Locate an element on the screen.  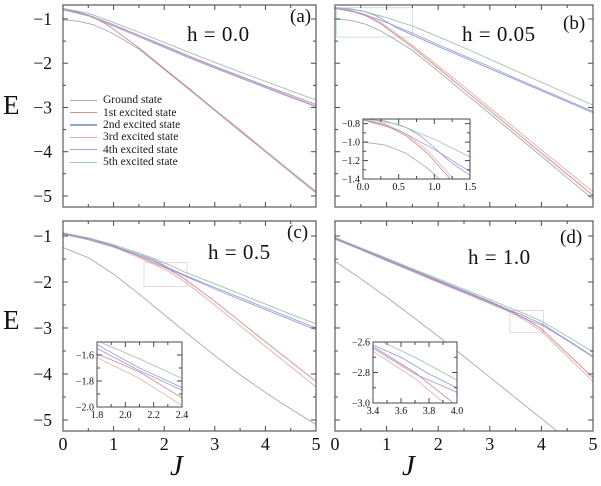
inset-y-tick-label: −1.8 is located at coordinates (85, 382).